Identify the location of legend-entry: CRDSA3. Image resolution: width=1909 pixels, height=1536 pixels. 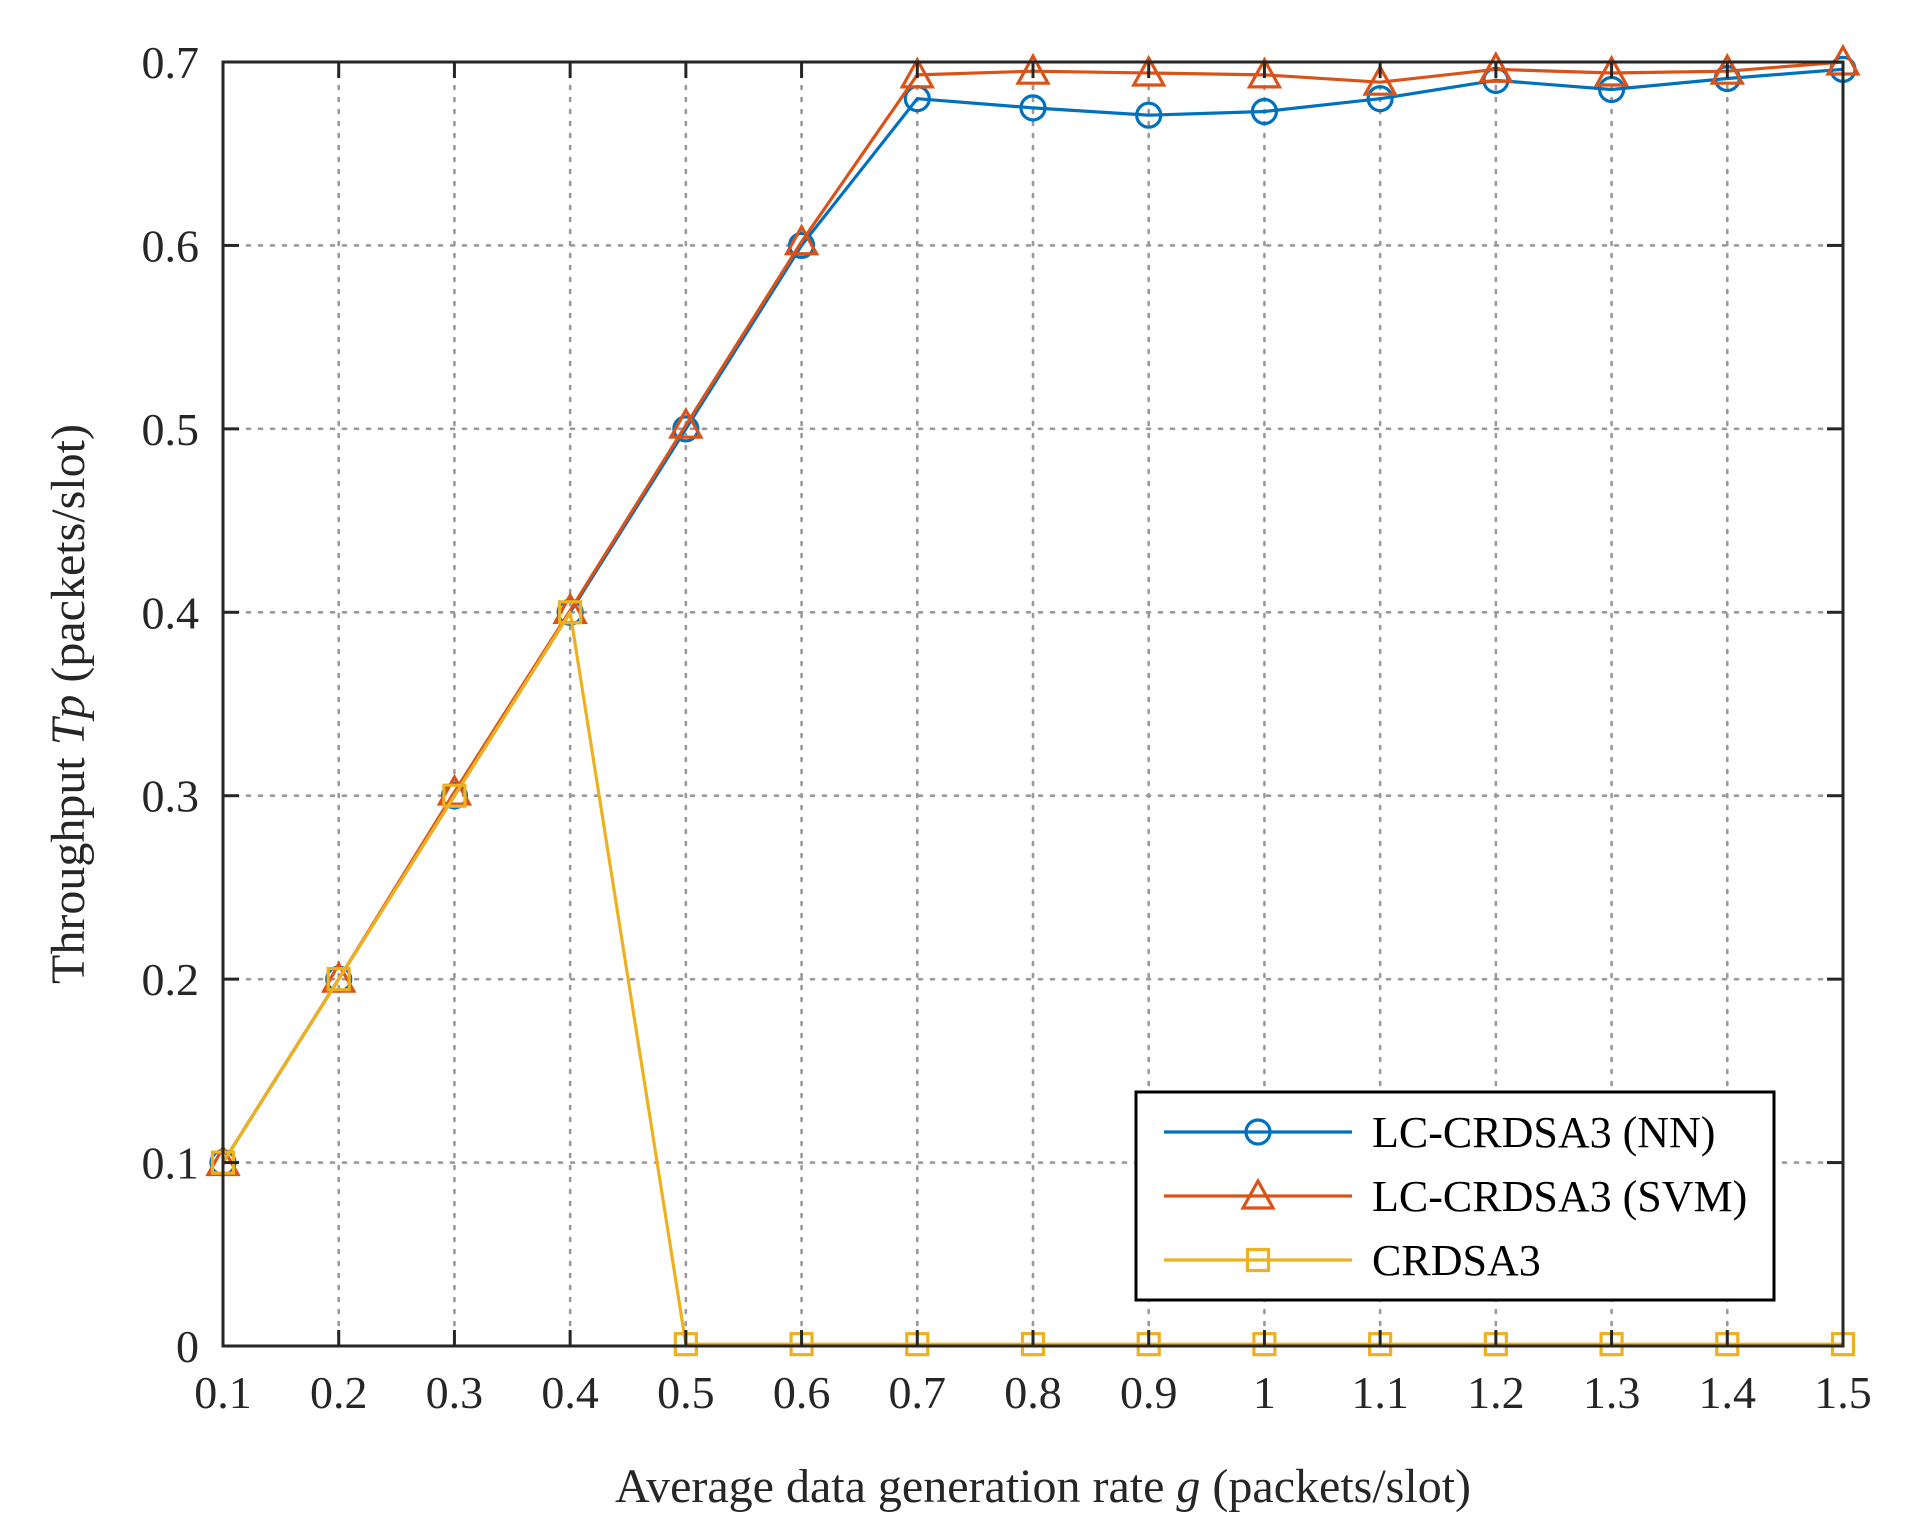
(1352, 1260).